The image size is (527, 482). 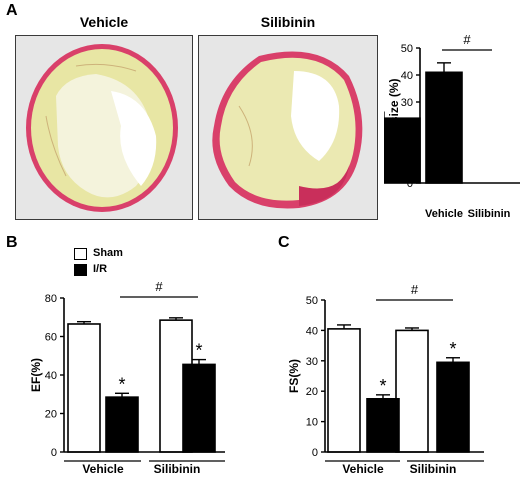 I want to click on scar-bar-silibinin, so click(x=402, y=150).